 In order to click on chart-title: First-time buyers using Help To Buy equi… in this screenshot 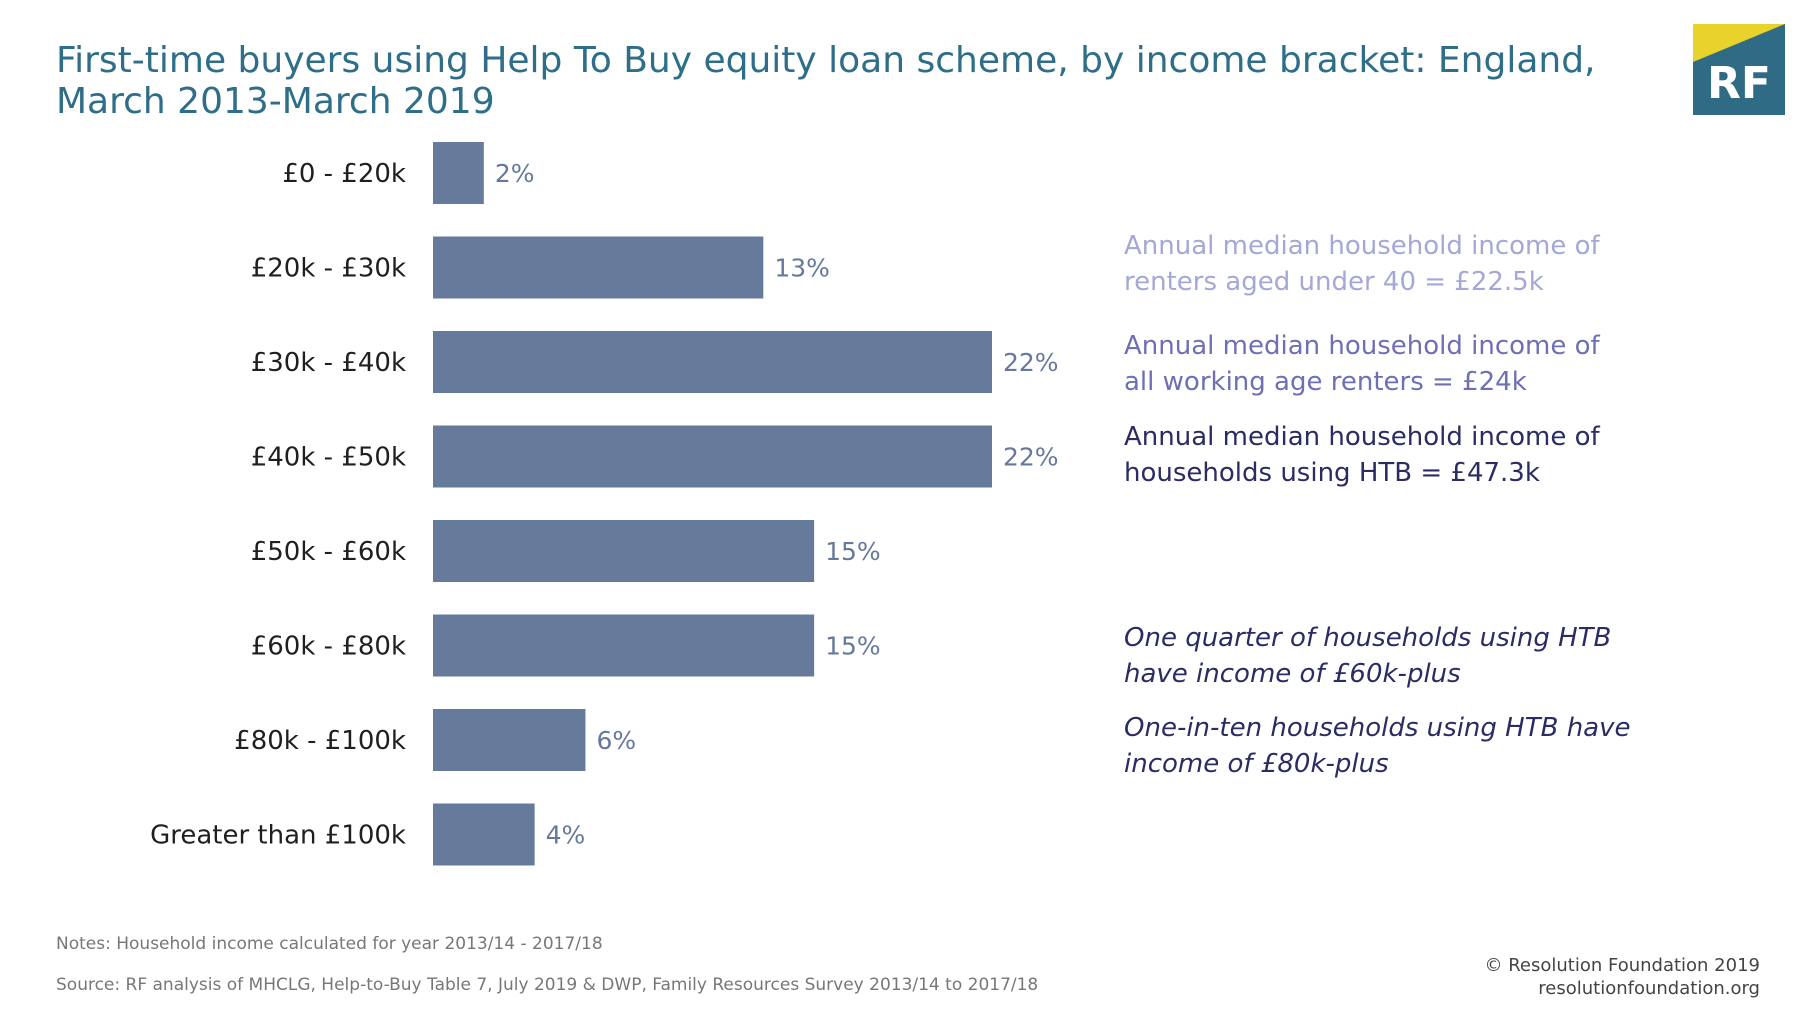, I will do `click(826, 81)`.